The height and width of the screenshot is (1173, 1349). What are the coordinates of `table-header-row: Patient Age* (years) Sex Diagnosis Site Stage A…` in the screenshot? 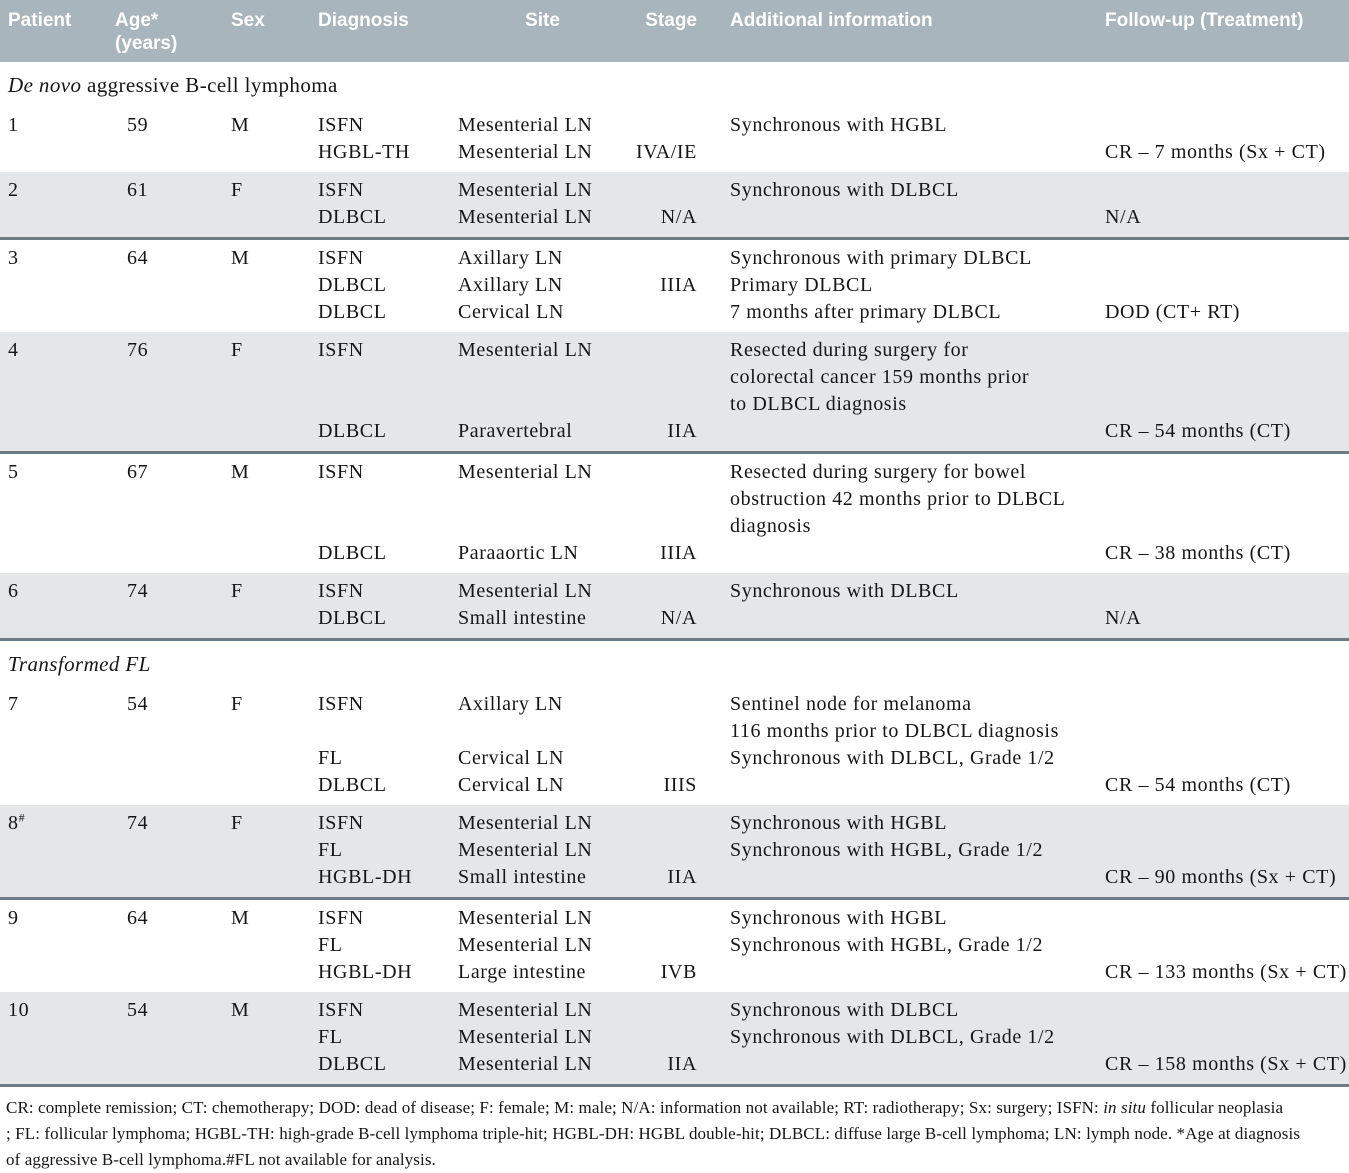 It's located at (674, 31).